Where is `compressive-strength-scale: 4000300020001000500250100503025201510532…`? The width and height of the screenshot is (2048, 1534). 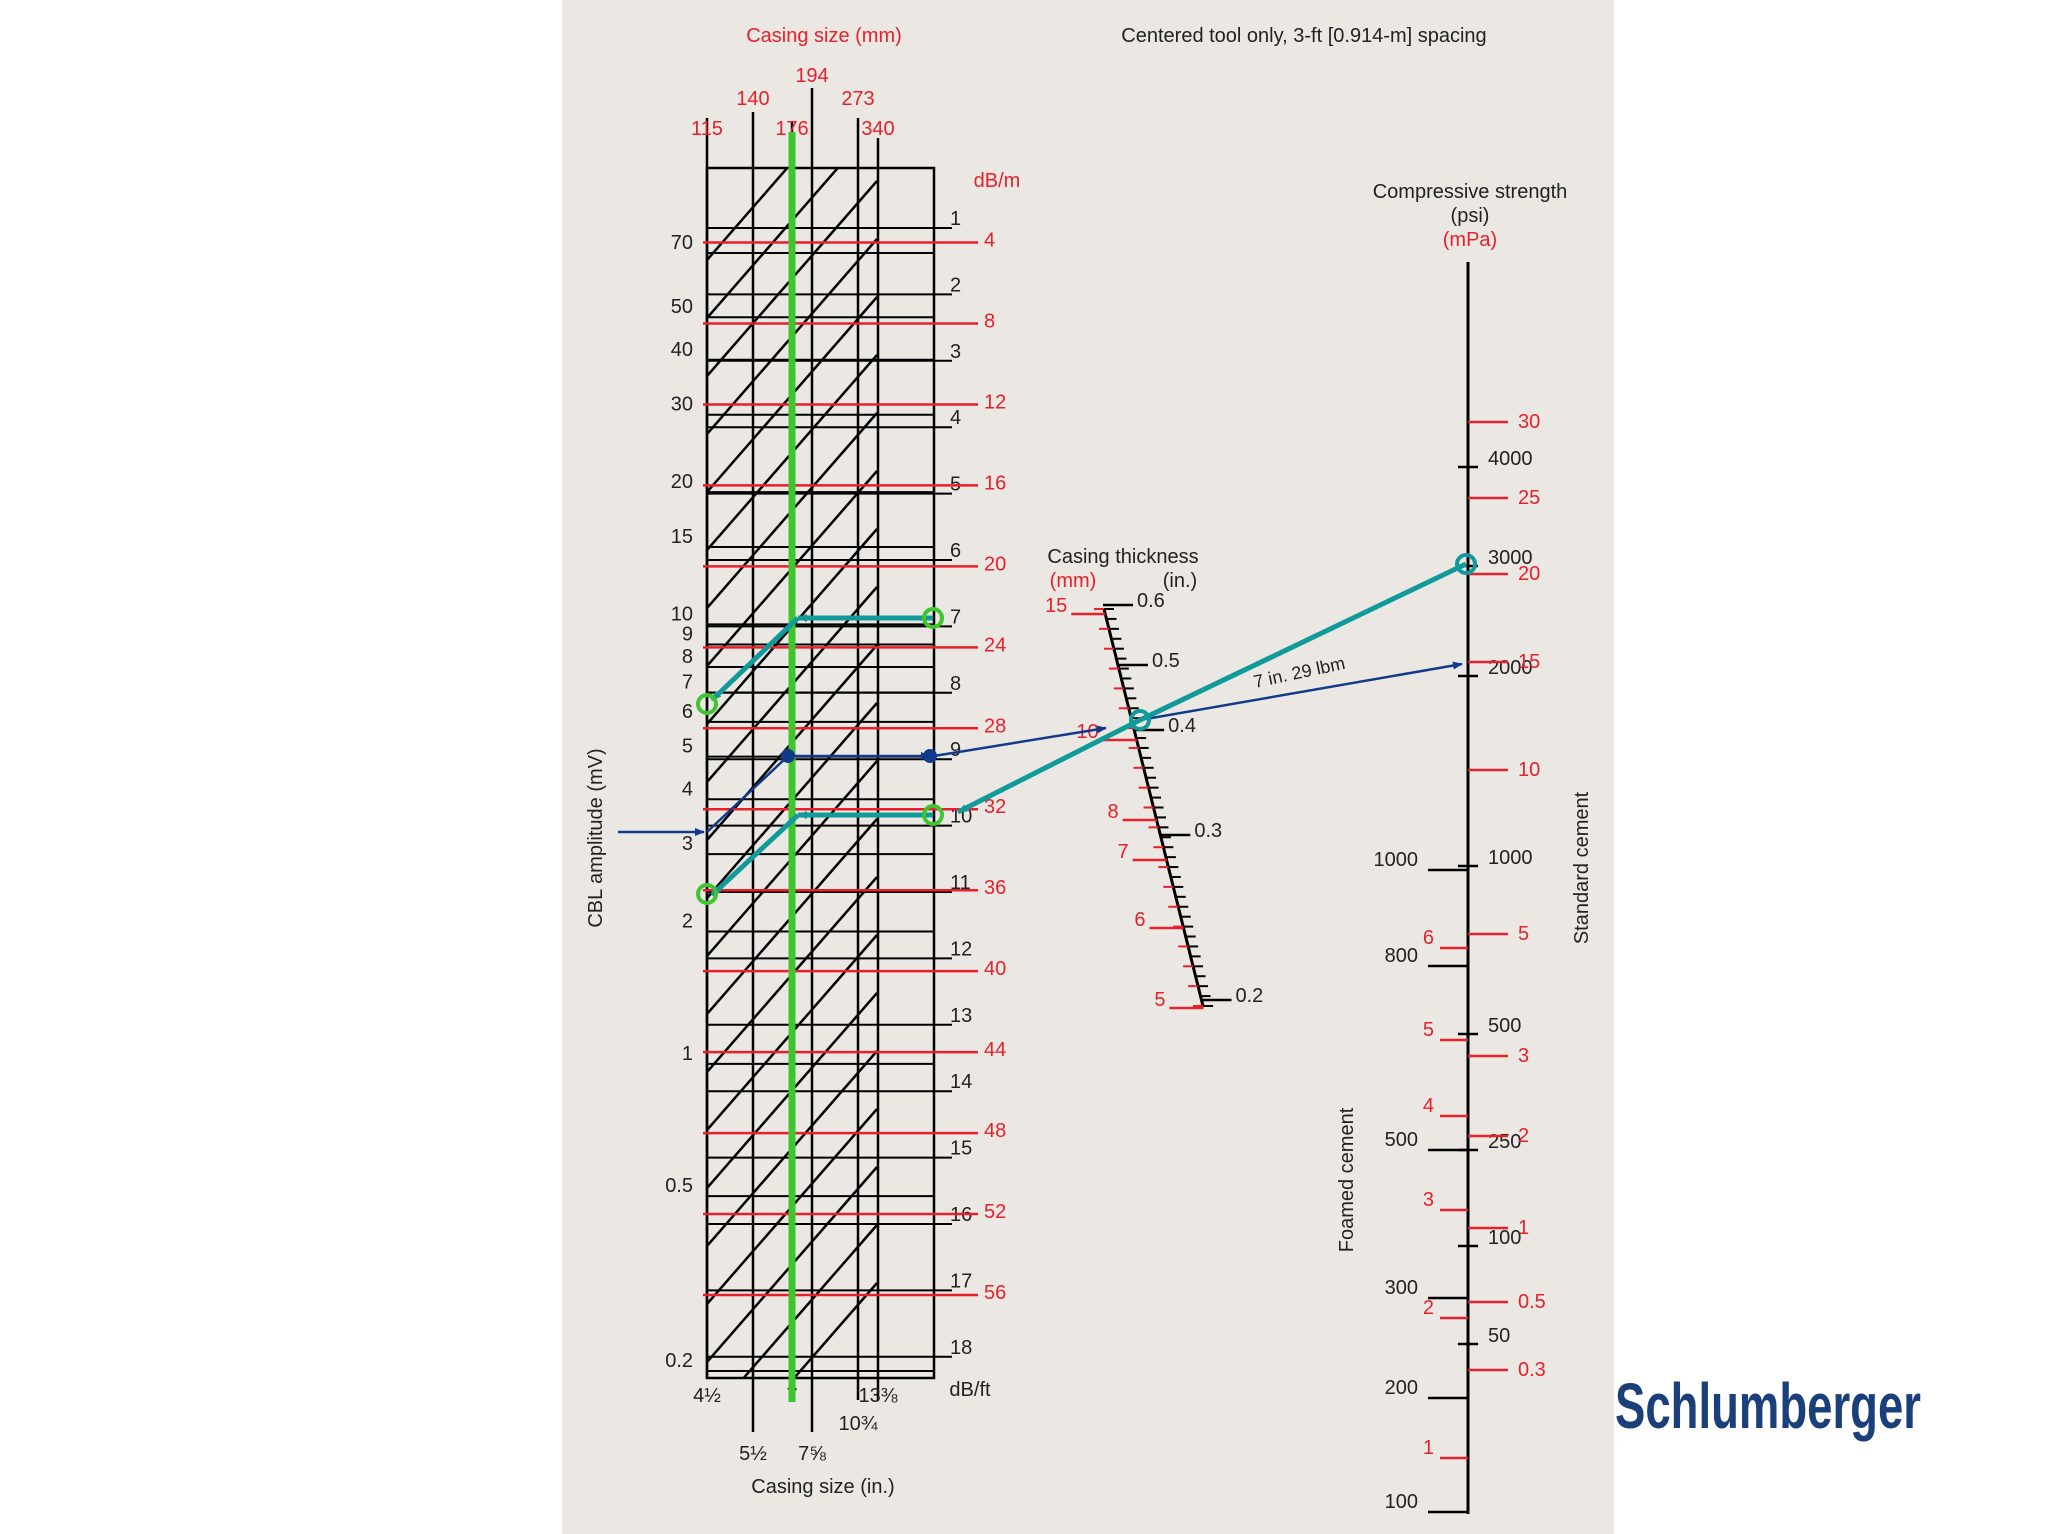
compressive-strength-scale: 4000300020001000500250100503025201510532… is located at coordinates (1460, 888).